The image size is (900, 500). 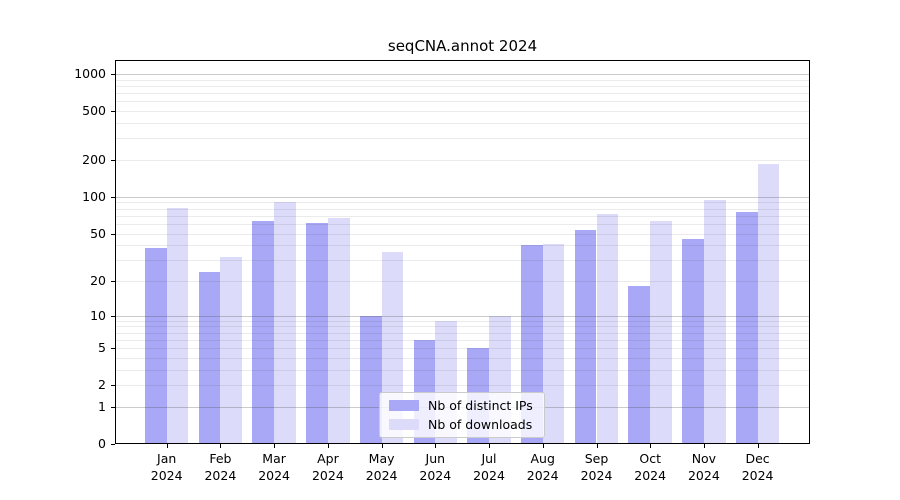 I want to click on bar-downloads-sep, so click(x=607, y=329).